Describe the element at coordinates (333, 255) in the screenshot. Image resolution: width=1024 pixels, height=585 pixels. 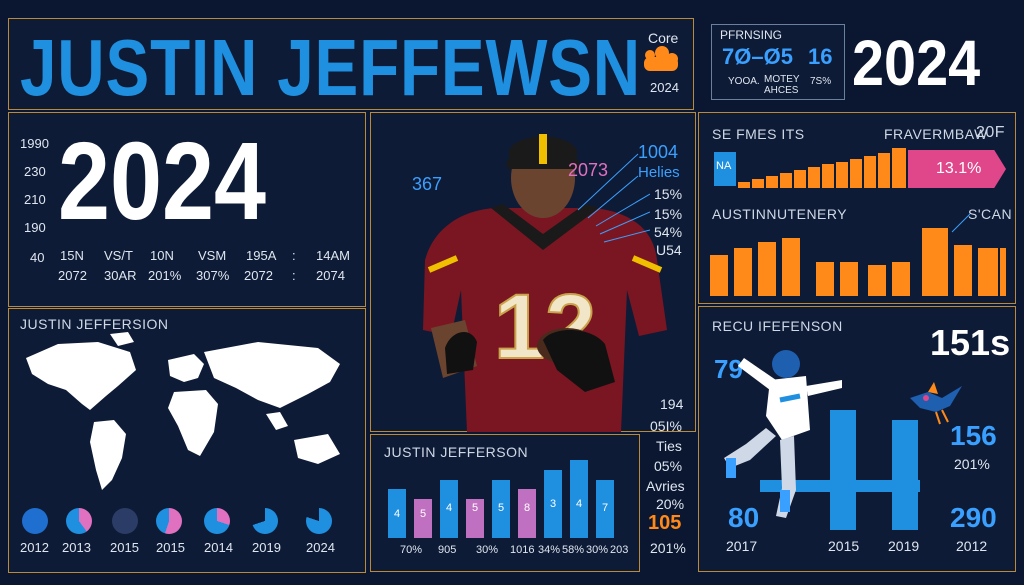
I see `stat-cell: 14AM` at that location.